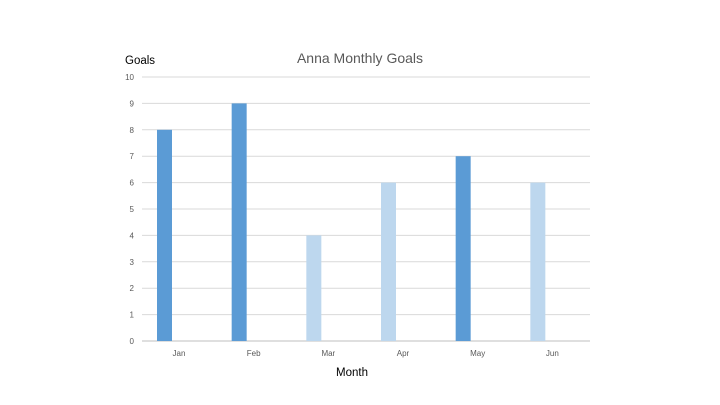  Describe the element at coordinates (328, 353) in the screenshot. I see `x-tick-label-mar: Mar` at that location.